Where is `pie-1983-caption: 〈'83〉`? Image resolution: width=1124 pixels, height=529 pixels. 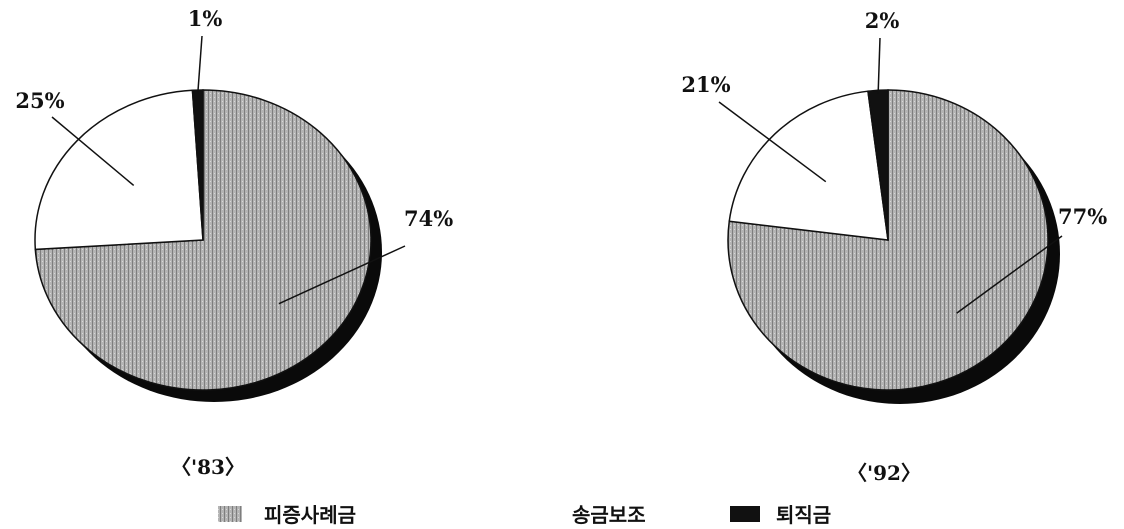
pie-1983-caption: 〈'83〉 is located at coordinates (208, 467).